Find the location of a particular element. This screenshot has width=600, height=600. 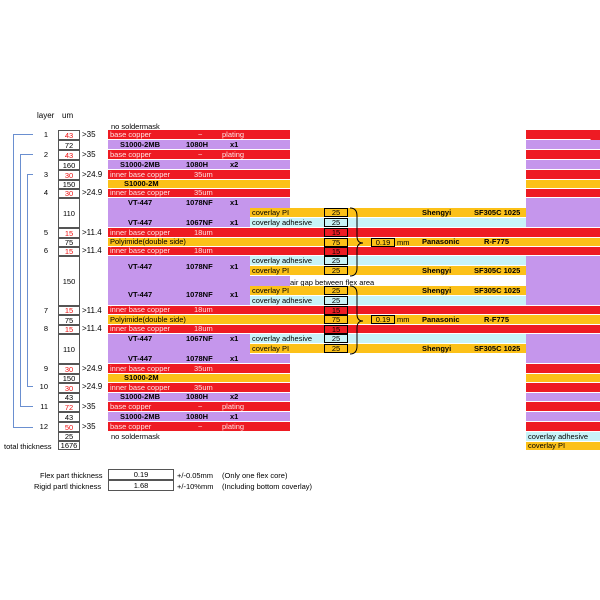

gap-marker: >35 is located at coordinates (89, 134).